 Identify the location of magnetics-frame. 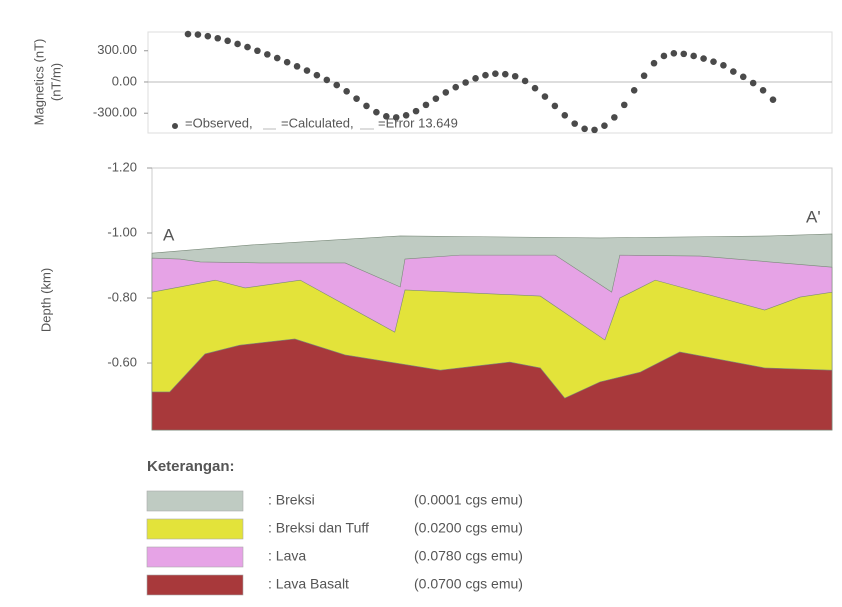
(490, 82).